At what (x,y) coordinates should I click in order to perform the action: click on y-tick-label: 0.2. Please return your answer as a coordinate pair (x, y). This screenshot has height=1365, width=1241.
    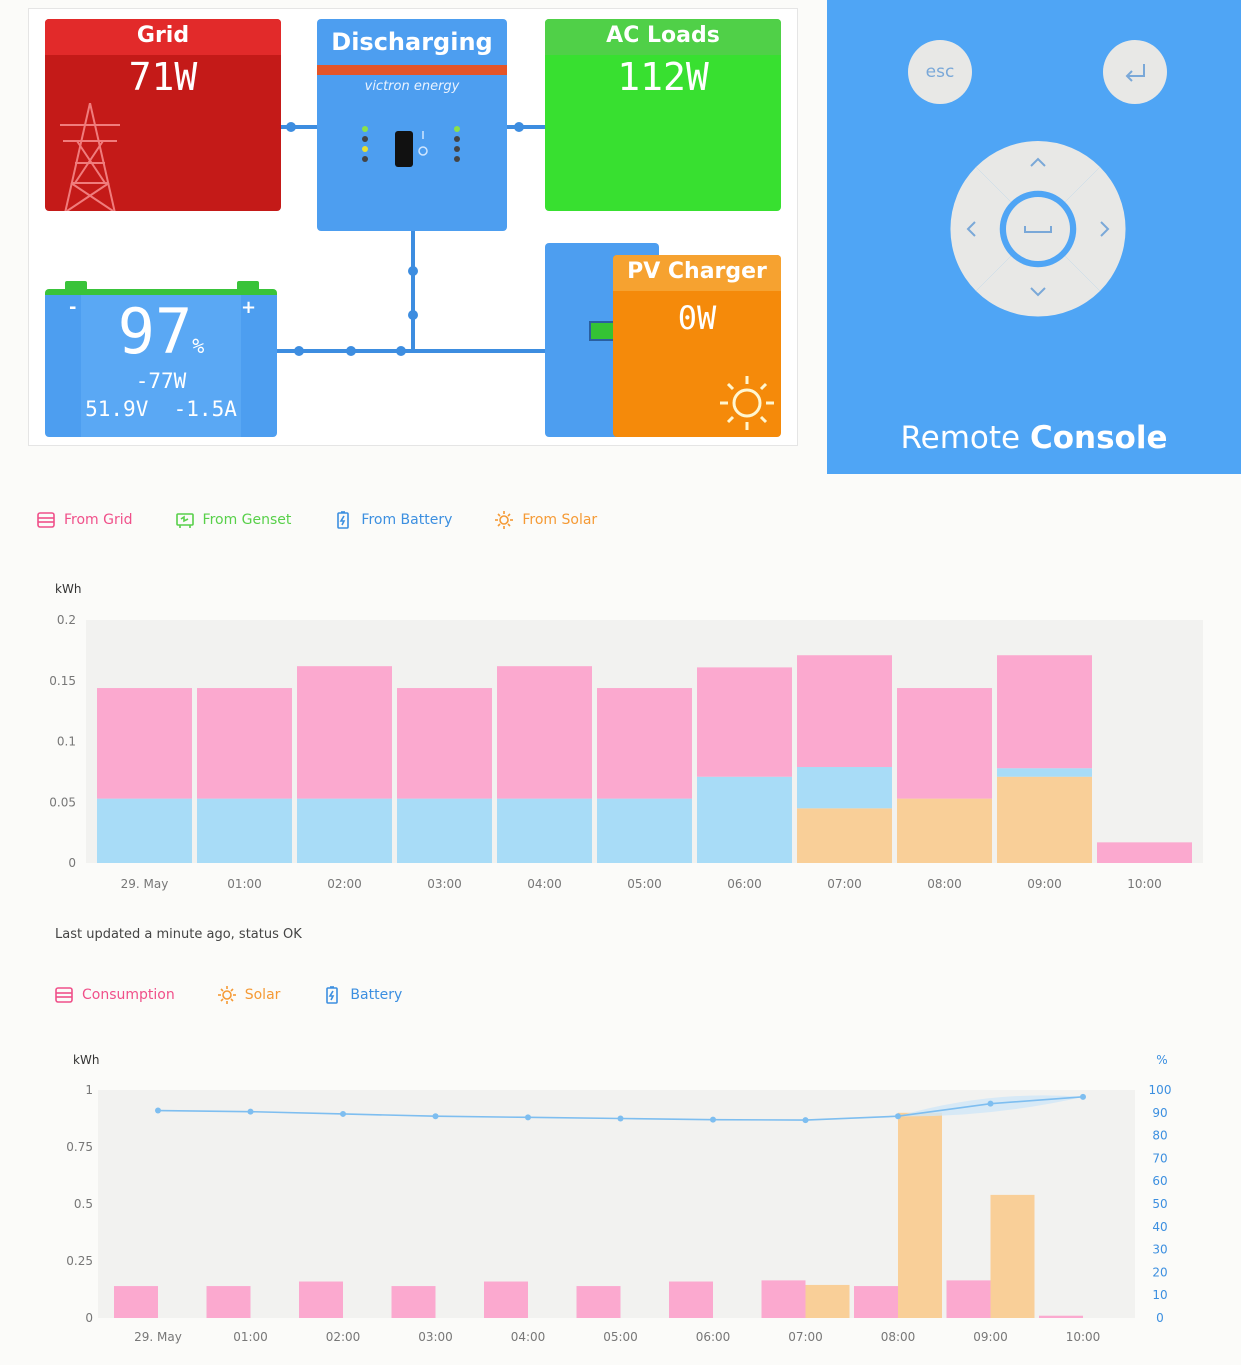
    Looking at the image, I should click on (66, 620).